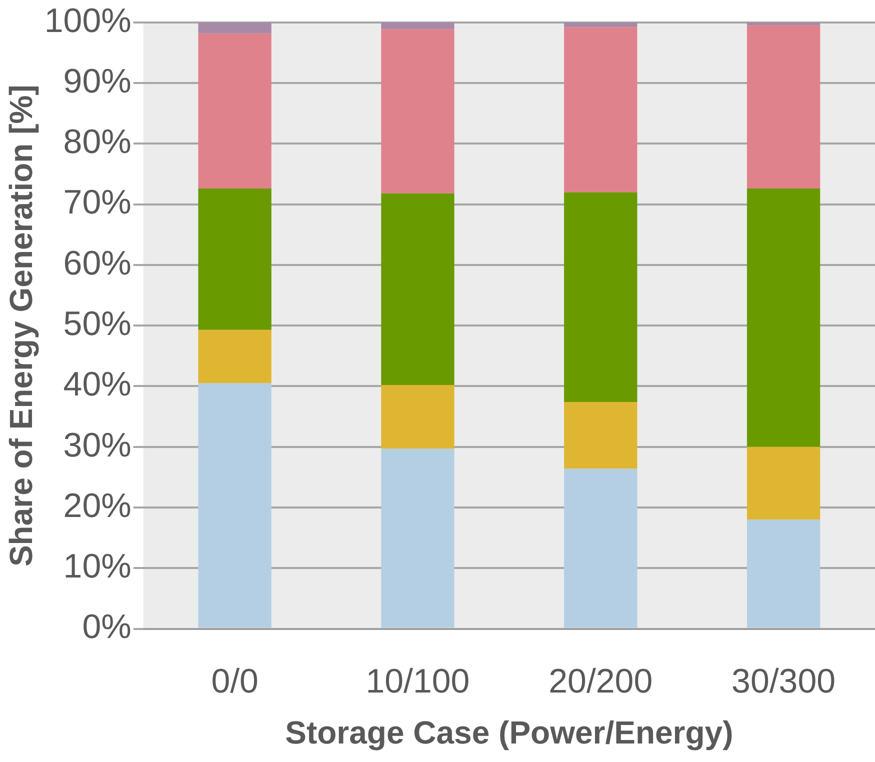 This screenshot has width=875, height=762. I want to click on x-tick-label: 20/200, so click(600, 681).